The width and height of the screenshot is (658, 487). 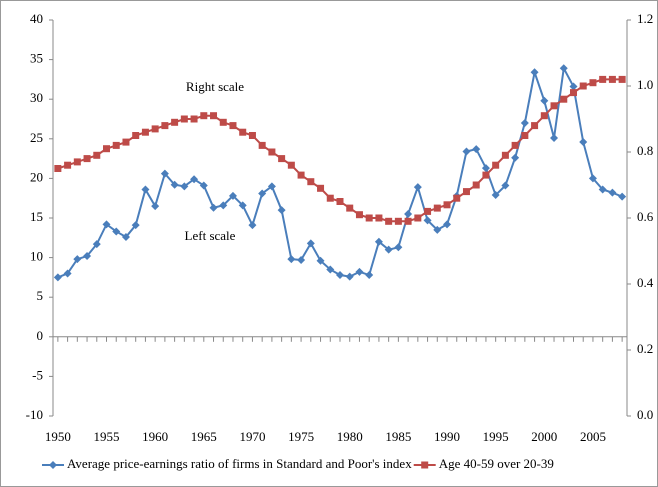 What do you see at coordinates (215, 86) in the screenshot?
I see `annotation: Right scale` at bounding box center [215, 86].